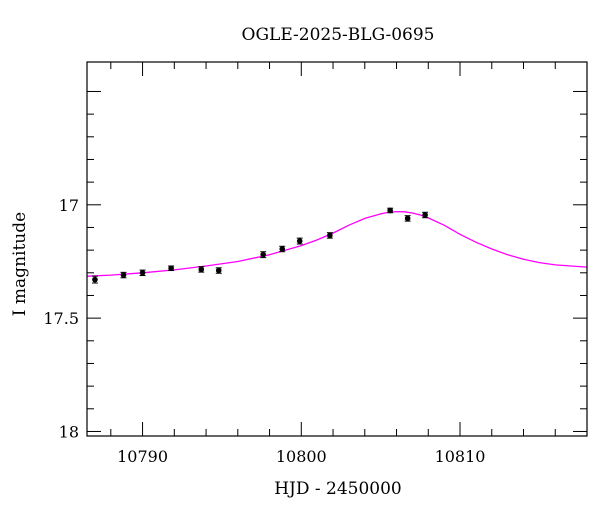 Image resolution: width=600 pixels, height=512 pixels. What do you see at coordinates (20, 264) in the screenshot?
I see `y-axis-label: I magnitude` at bounding box center [20, 264].